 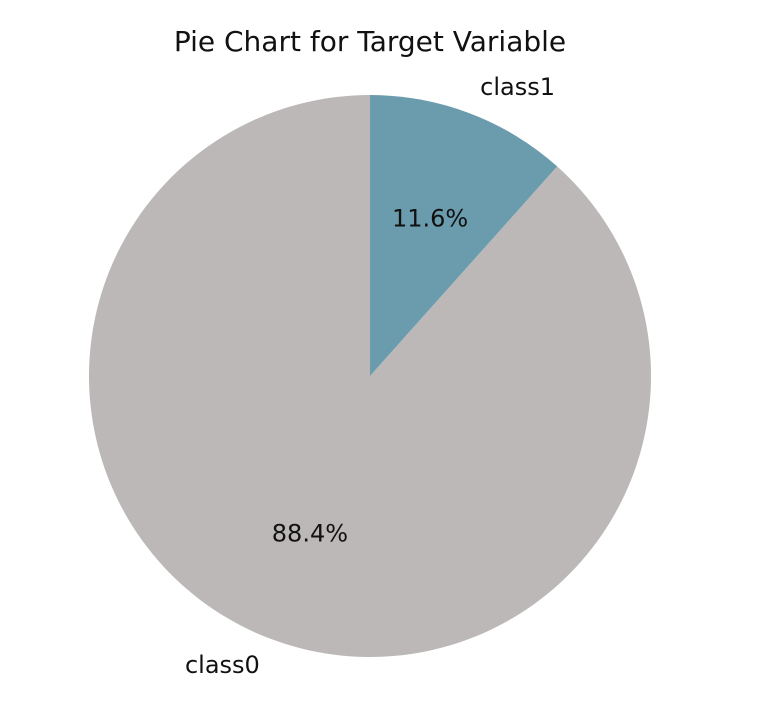 What do you see at coordinates (464, 235) in the screenshot?
I see `slice-class1` at bounding box center [464, 235].